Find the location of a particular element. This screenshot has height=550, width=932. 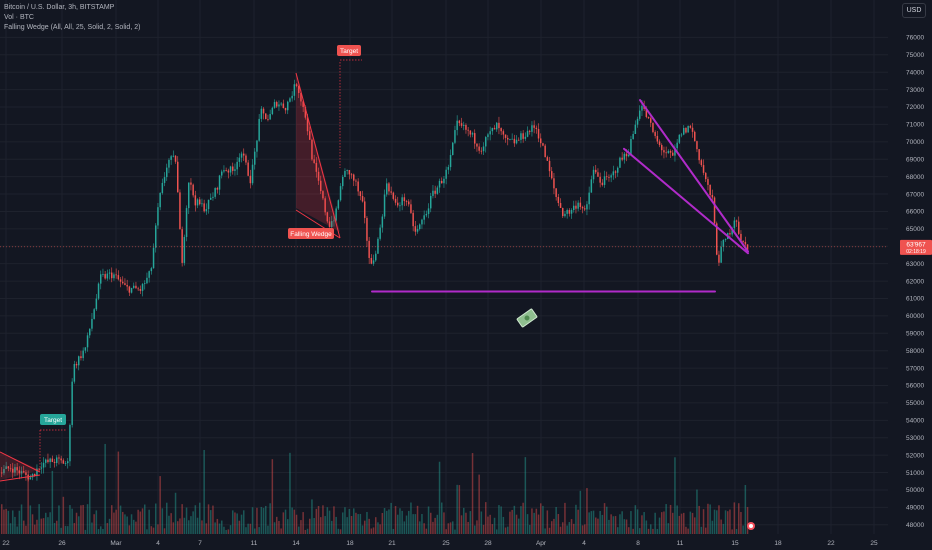

y-tick-label: 51000 is located at coordinates (915, 473).